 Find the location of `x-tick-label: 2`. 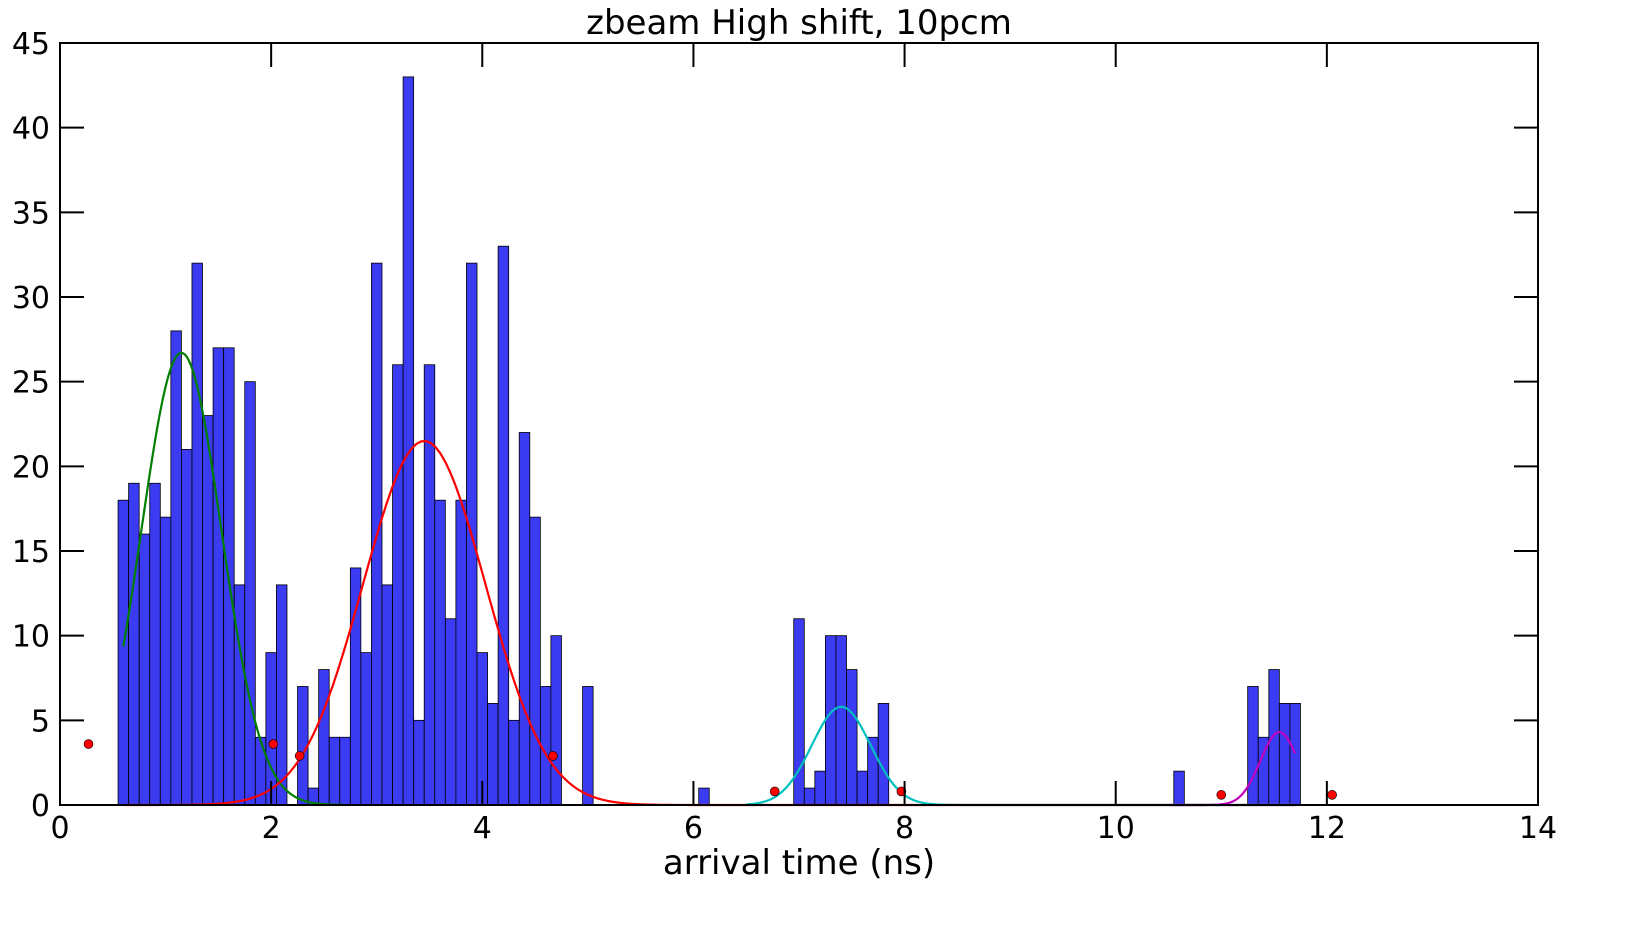

x-tick-label: 2 is located at coordinates (271, 828).